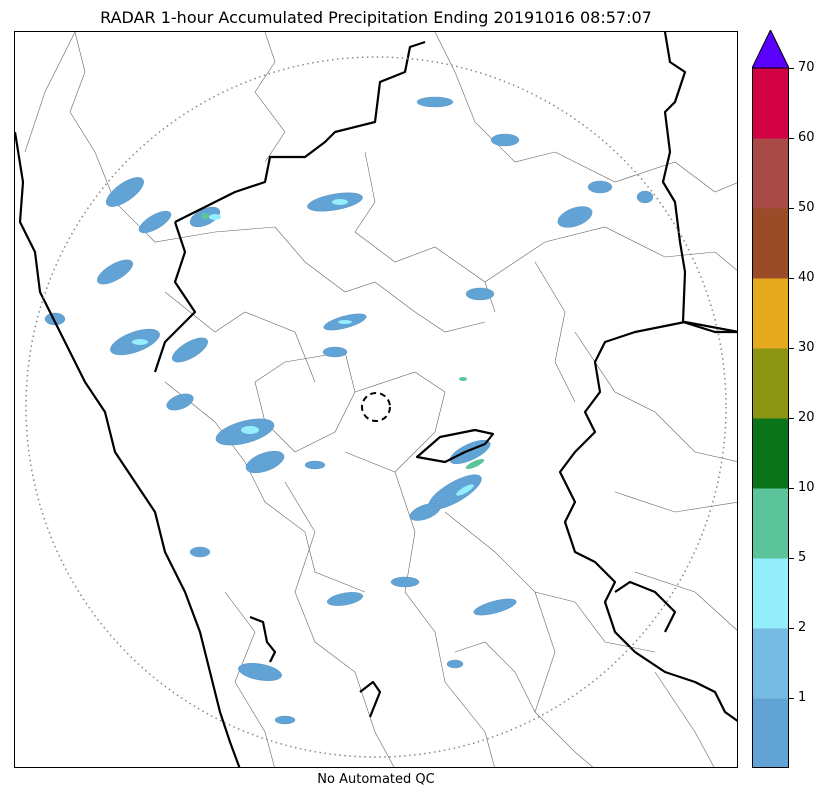 The image size is (825, 797). What do you see at coordinates (770, 49) in the screenshot?
I see `colorbar-extend-arrow` at bounding box center [770, 49].